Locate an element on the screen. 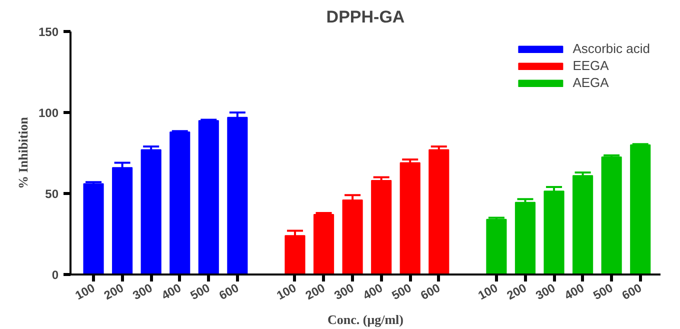  x-axis-title: Conc. (μg/ml) is located at coordinates (366, 319).